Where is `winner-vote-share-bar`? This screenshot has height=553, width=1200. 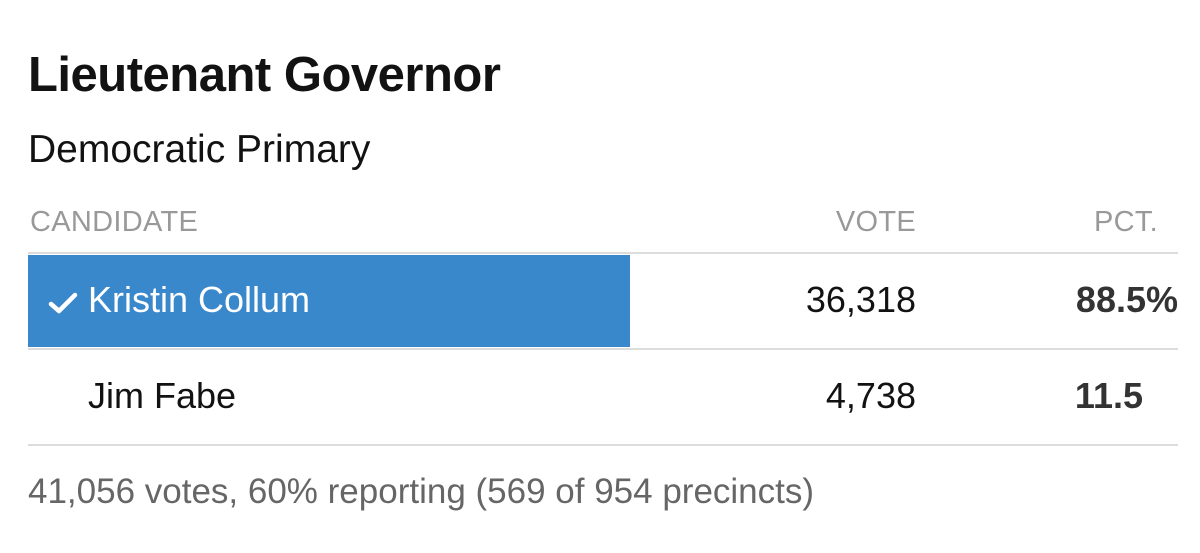 winner-vote-share-bar is located at coordinates (329, 301).